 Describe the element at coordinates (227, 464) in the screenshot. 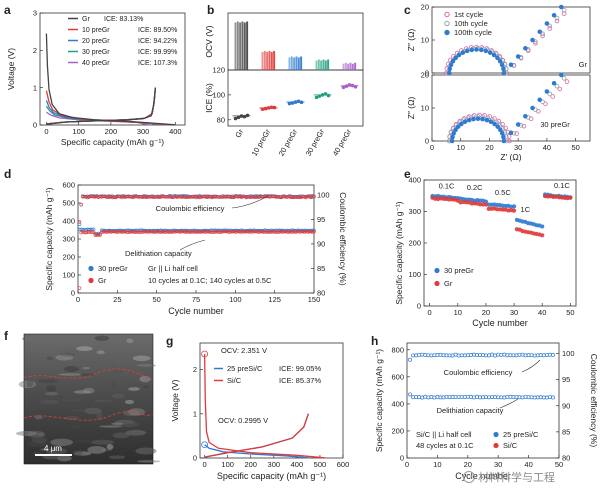

I see `panel-g-x-tick-label: 100` at that location.